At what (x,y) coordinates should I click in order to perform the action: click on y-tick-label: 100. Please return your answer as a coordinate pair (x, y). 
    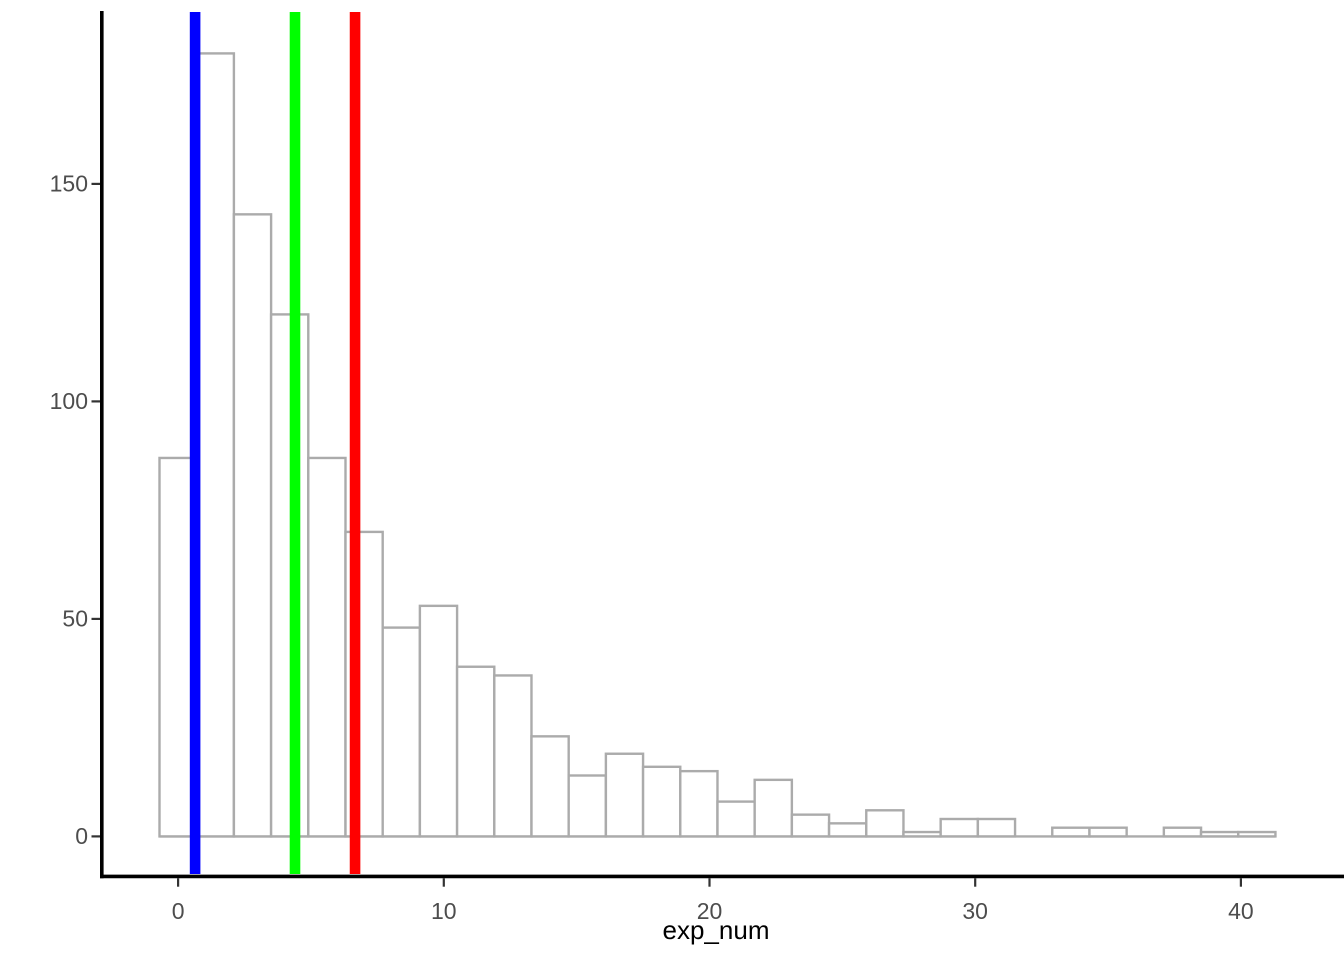
    Looking at the image, I should click on (69, 401).